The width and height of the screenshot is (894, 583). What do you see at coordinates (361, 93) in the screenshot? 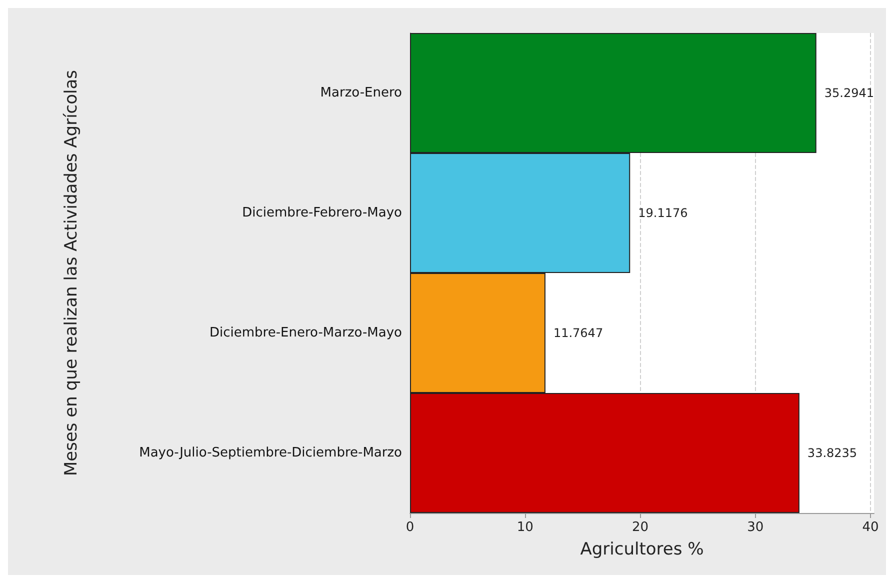
I see `y-tick-label: Marzo-Enero` at bounding box center [361, 93].